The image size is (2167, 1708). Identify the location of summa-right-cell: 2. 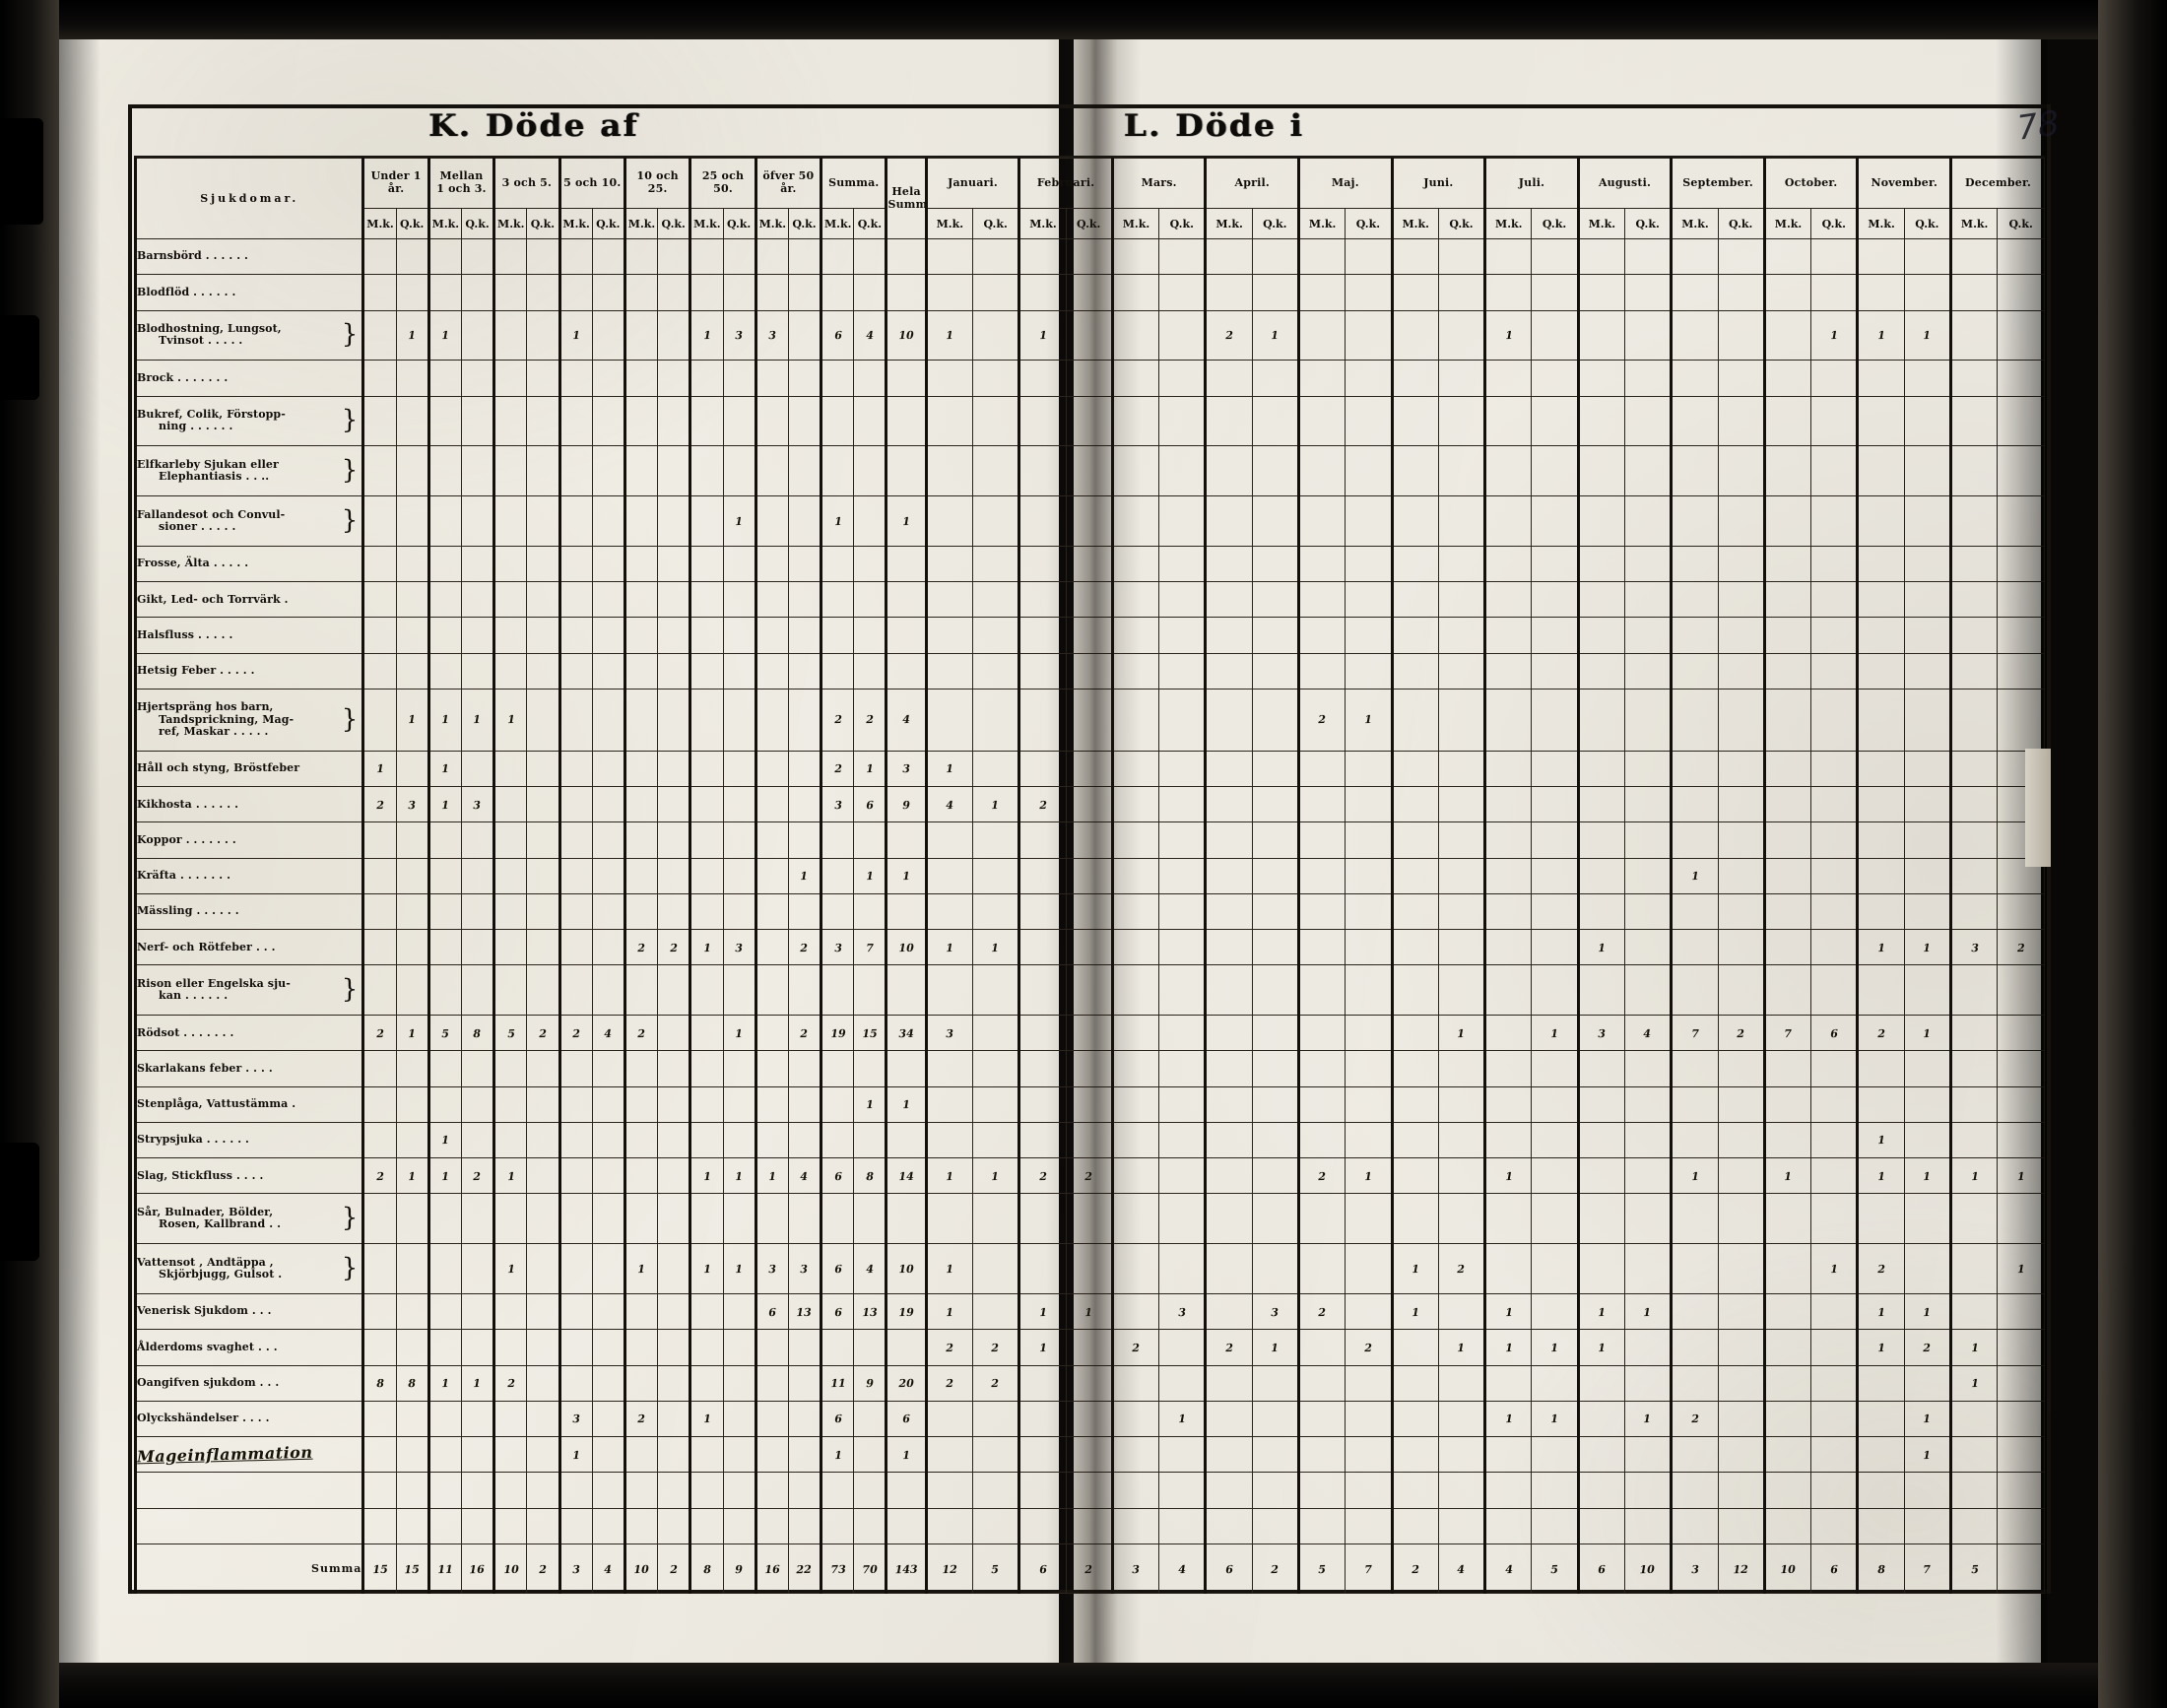
(1275, 1569).